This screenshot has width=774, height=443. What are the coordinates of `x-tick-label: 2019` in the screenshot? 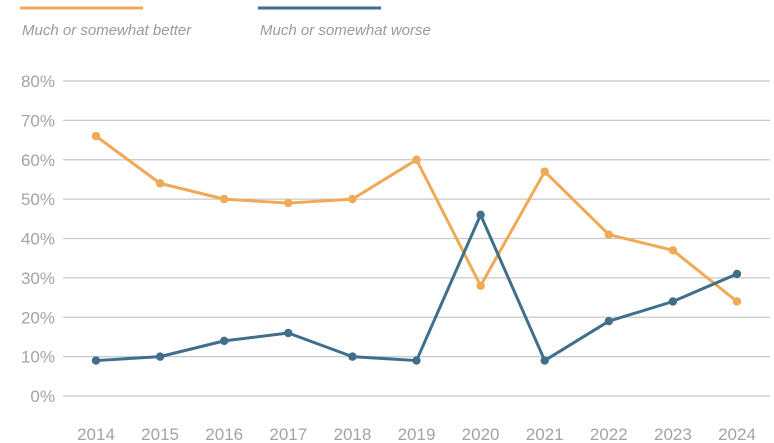 It's located at (417, 434).